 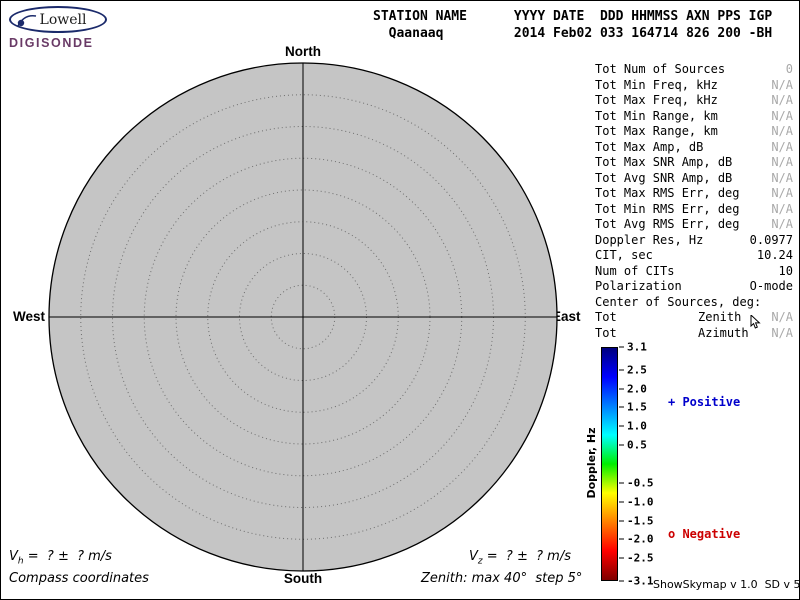 I want to click on colorbar-tick: 2.5, so click(x=633, y=369).